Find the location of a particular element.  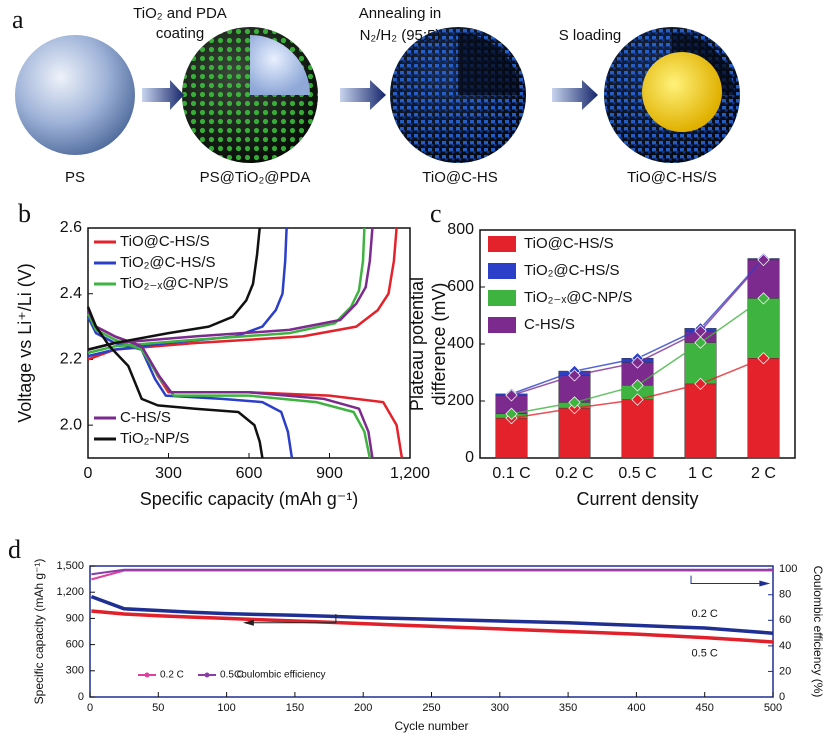

y2-tick-label: 80 is located at coordinates (785, 595).